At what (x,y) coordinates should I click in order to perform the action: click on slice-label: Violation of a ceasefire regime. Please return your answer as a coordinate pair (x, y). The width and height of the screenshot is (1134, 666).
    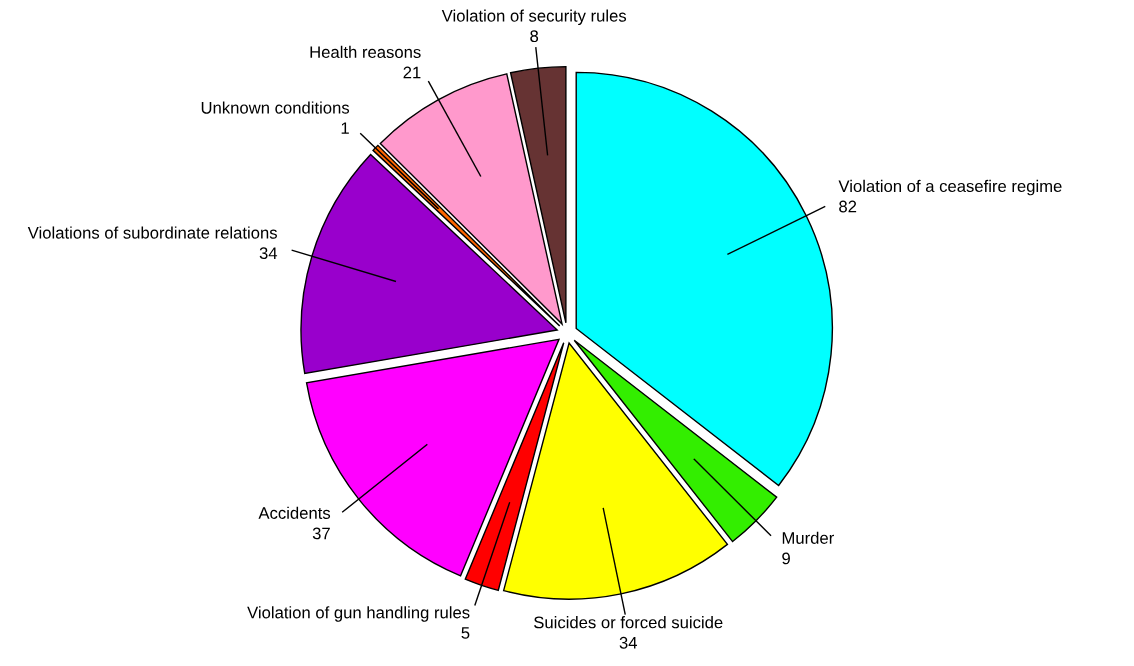
    Looking at the image, I should click on (950, 187).